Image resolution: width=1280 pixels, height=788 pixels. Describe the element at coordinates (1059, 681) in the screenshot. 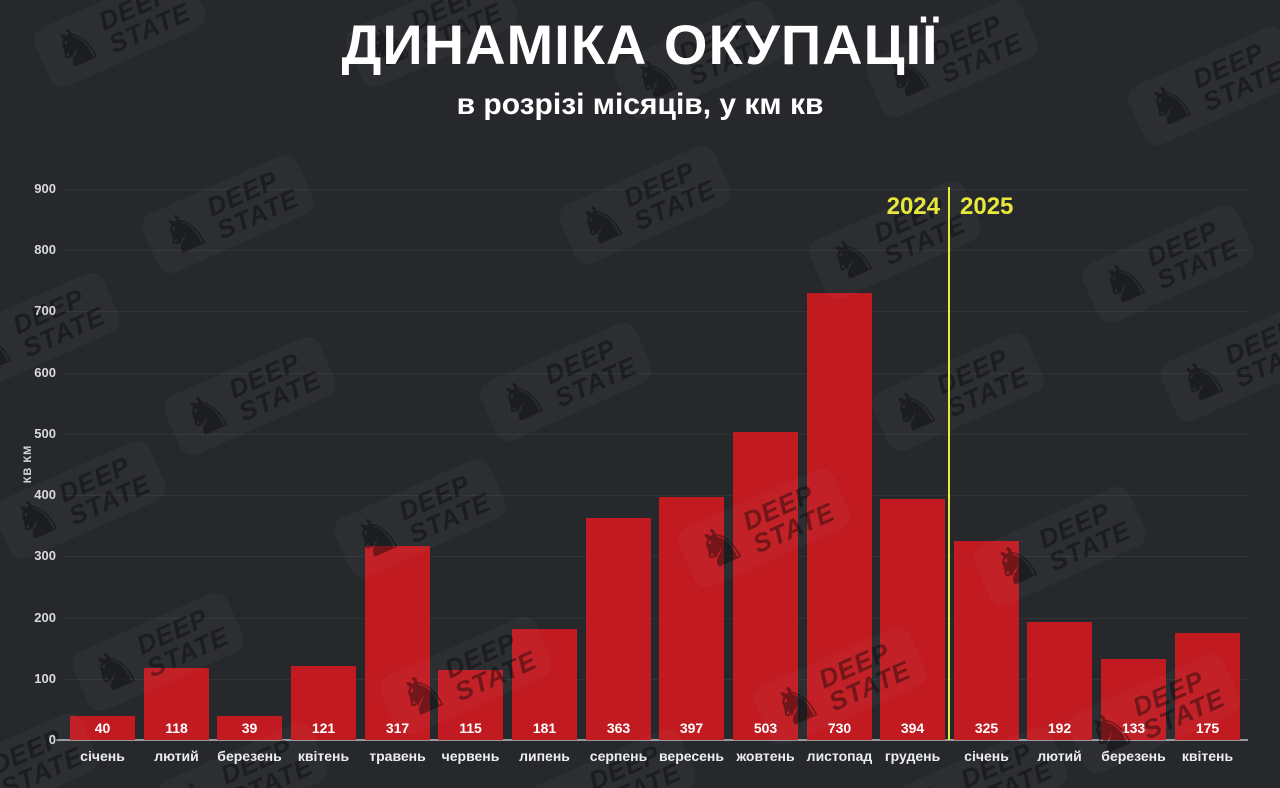

I see `bar: 192` at that location.